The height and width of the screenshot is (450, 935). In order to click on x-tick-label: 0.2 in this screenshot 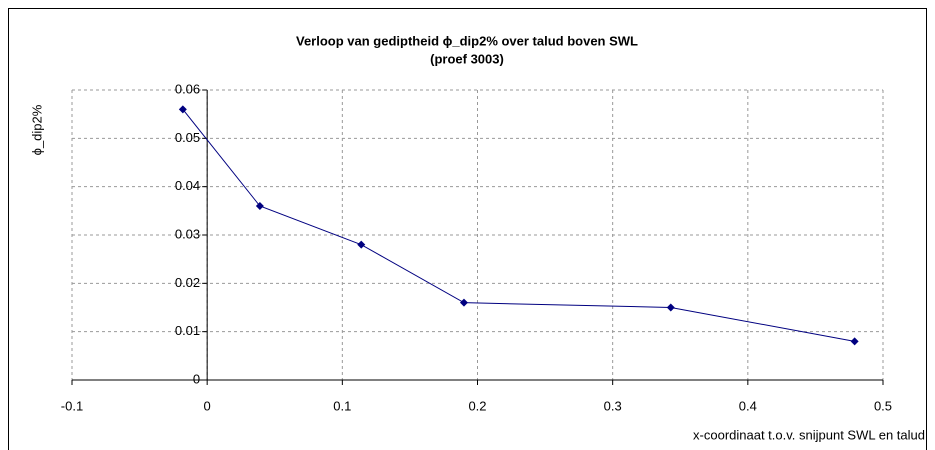, I will do `click(477, 405)`.